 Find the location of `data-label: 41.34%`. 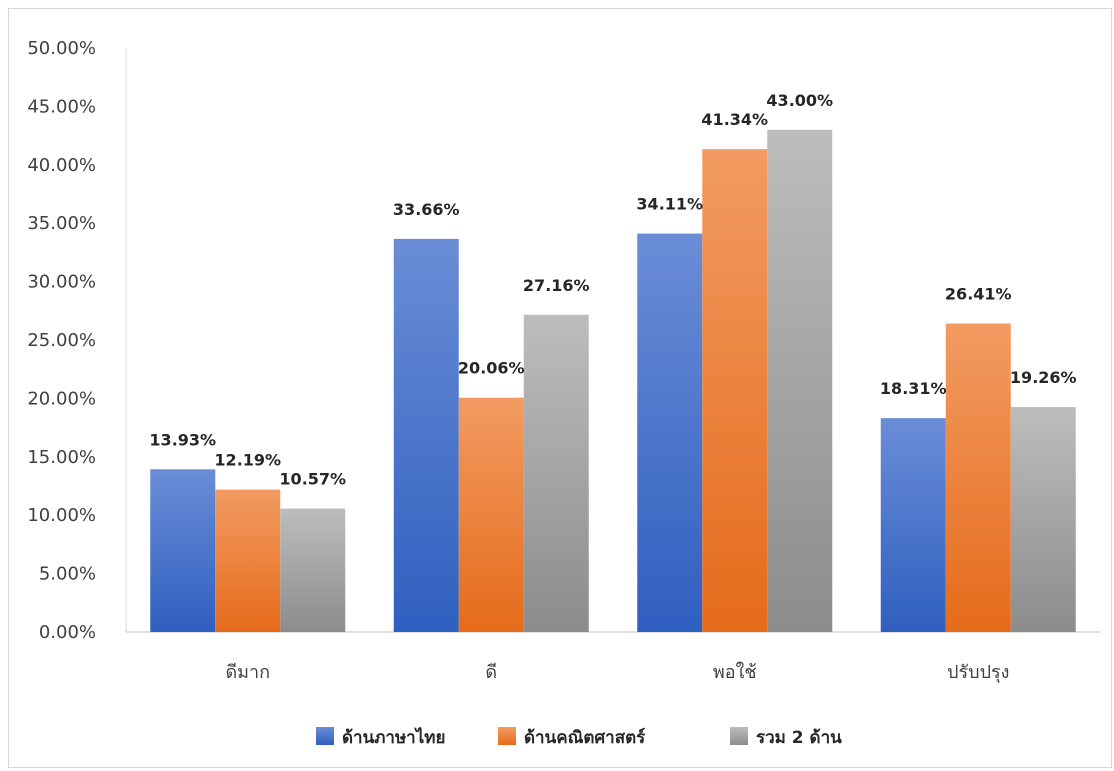

data-label: 41.34% is located at coordinates (734, 119).